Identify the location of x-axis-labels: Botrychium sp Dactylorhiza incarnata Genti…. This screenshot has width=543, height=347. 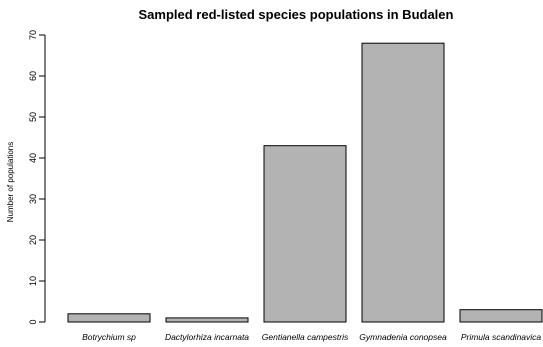
(311, 337).